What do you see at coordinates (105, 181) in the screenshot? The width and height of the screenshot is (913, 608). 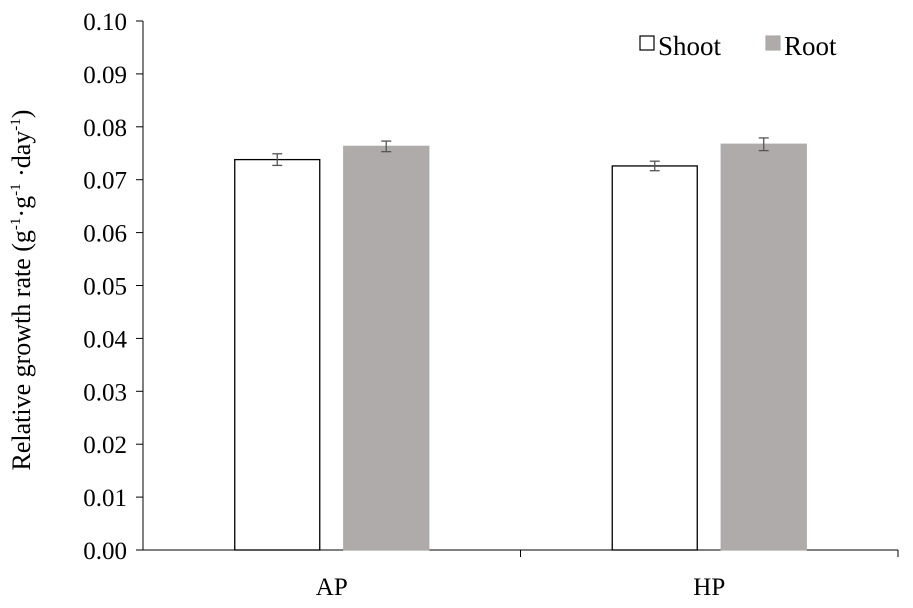 I see `y-tick-label: 0.07` at bounding box center [105, 181].